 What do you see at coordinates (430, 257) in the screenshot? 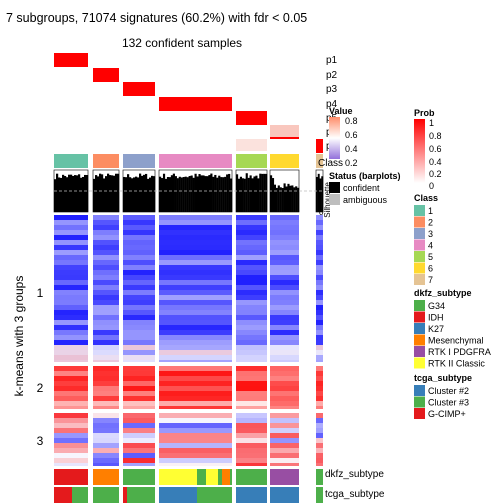
I see `legend-item-label: 5` at bounding box center [430, 257].